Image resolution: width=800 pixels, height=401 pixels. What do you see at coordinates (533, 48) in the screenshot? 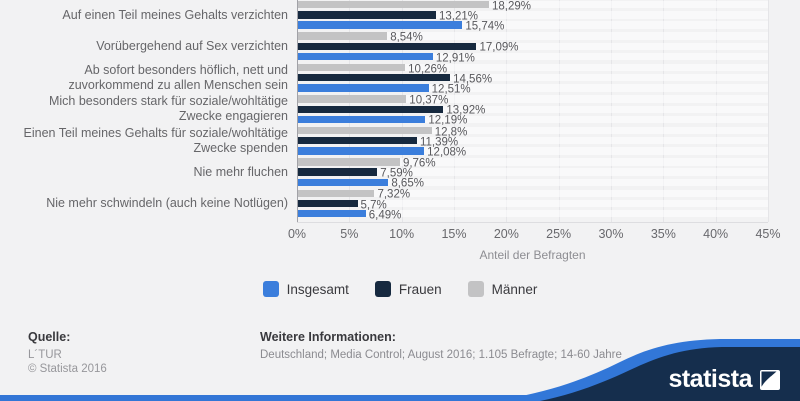
I see `bar-row-frauen: 17,09%` at bounding box center [533, 48].